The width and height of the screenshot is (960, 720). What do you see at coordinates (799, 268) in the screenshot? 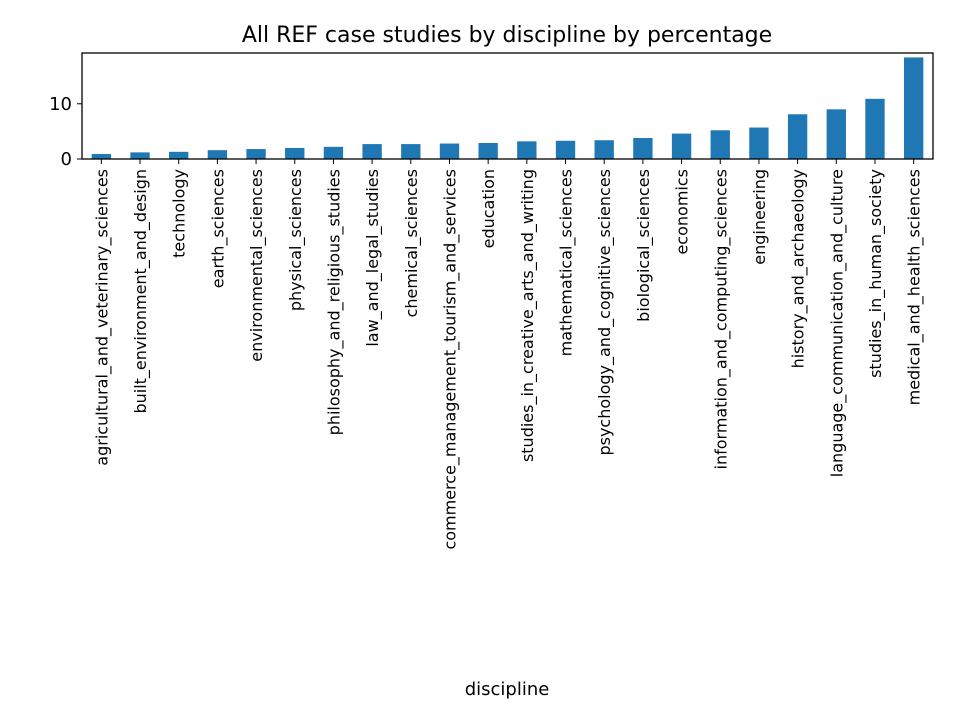
I see `x-tick-label: history_and_archaeology` at bounding box center [799, 268].